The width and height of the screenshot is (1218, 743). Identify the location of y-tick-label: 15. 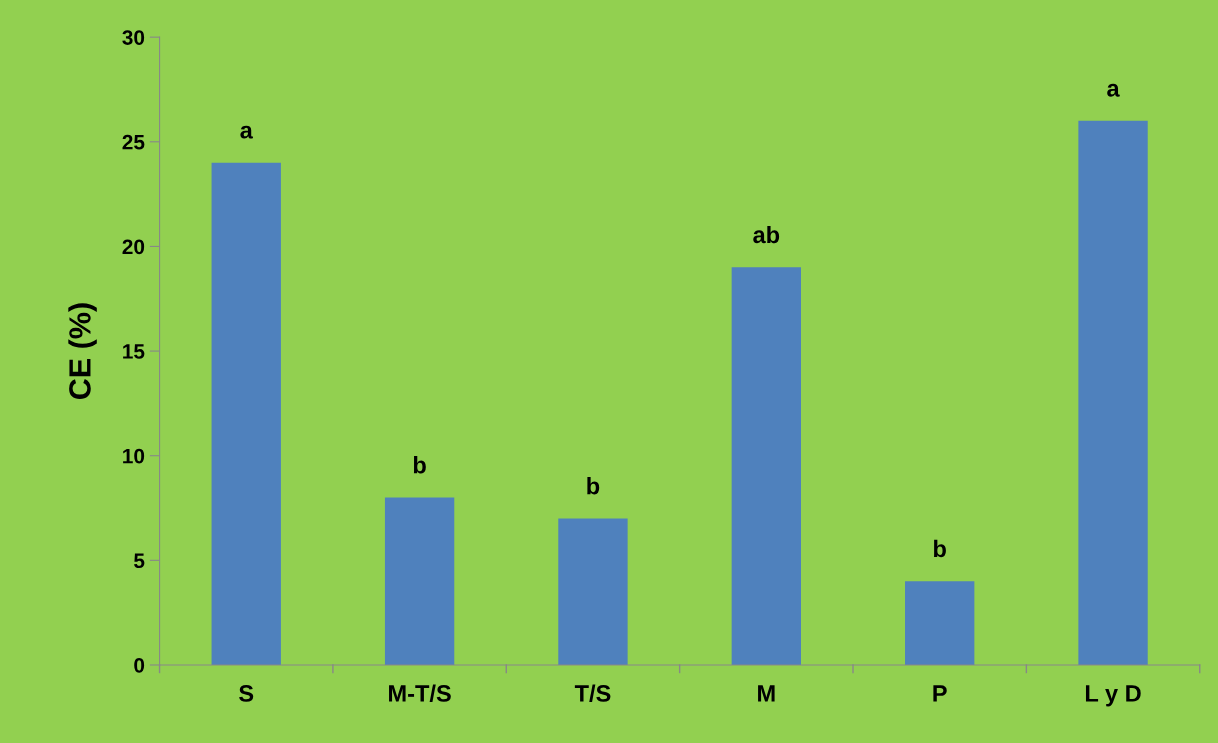
(134, 351).